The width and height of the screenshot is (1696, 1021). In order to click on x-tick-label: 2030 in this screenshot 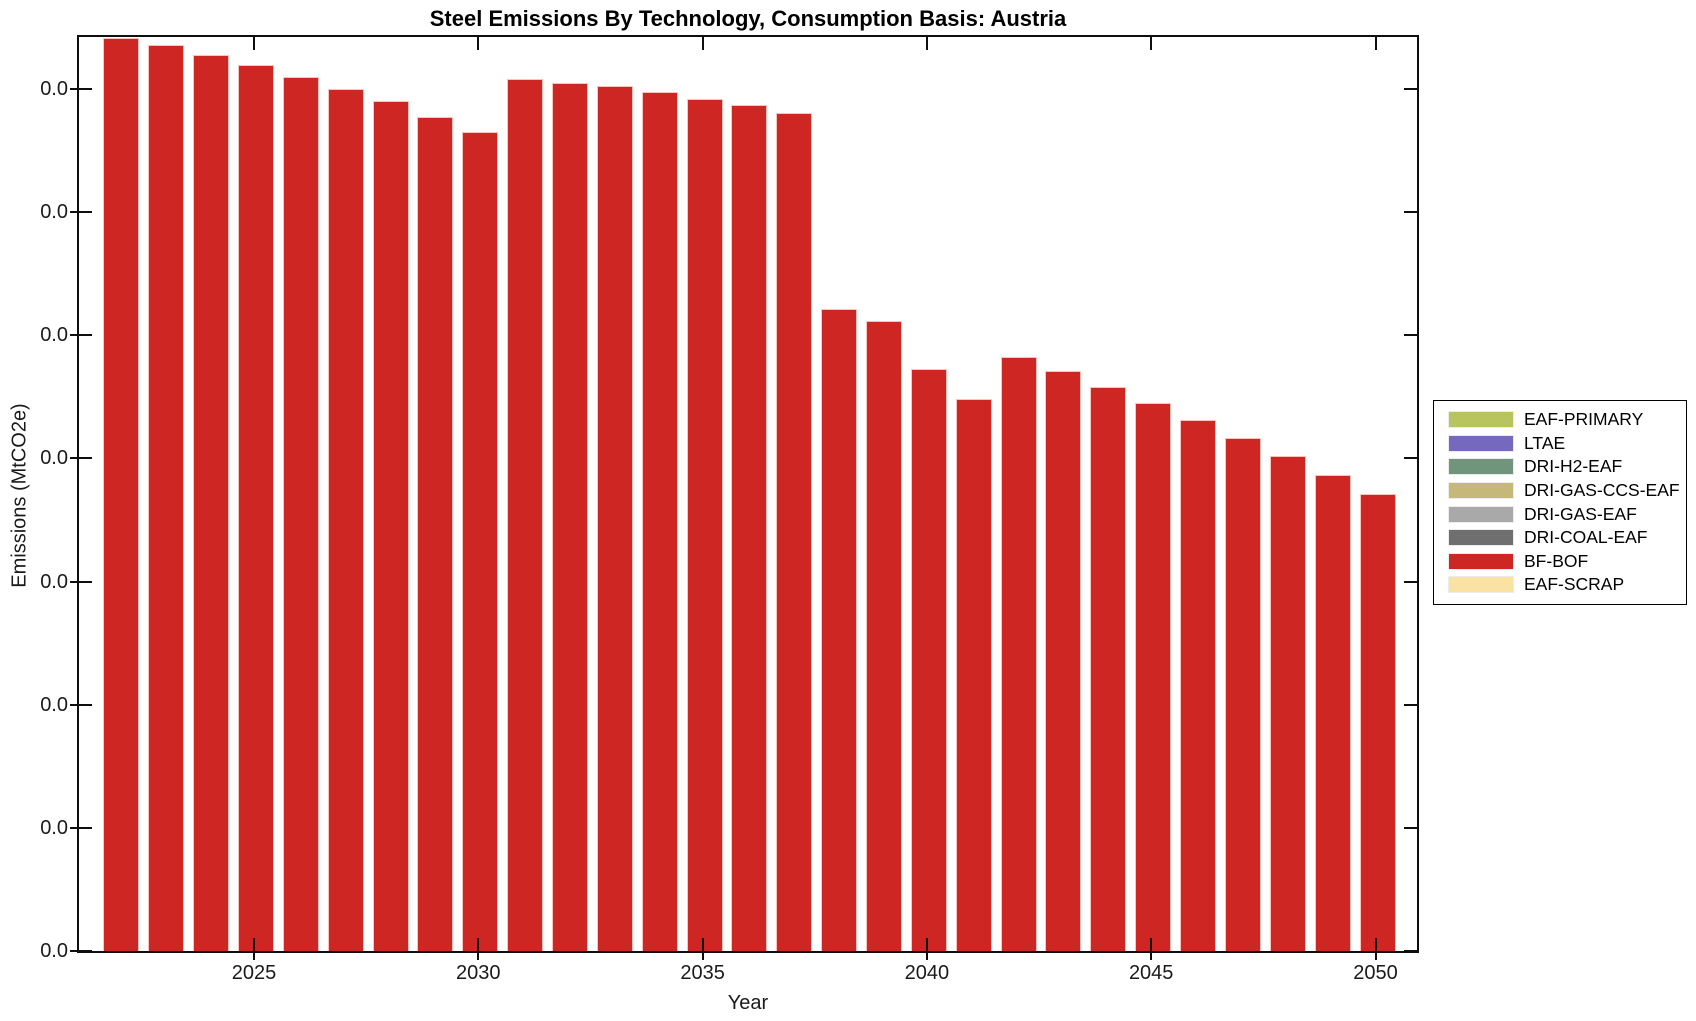, I will do `click(478, 973)`.